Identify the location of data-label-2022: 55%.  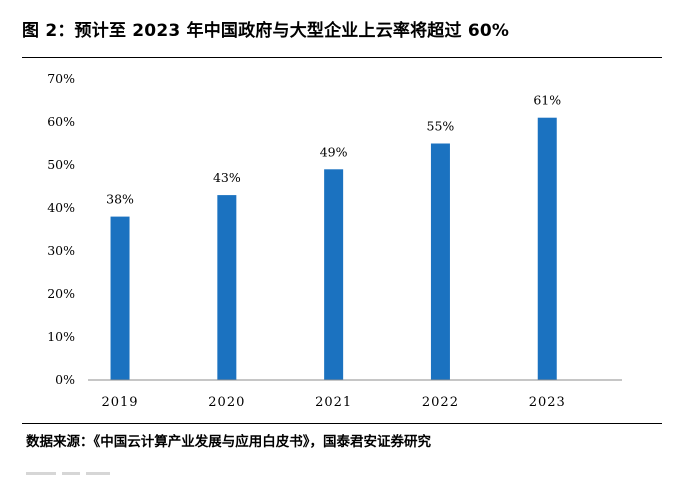
(441, 126).